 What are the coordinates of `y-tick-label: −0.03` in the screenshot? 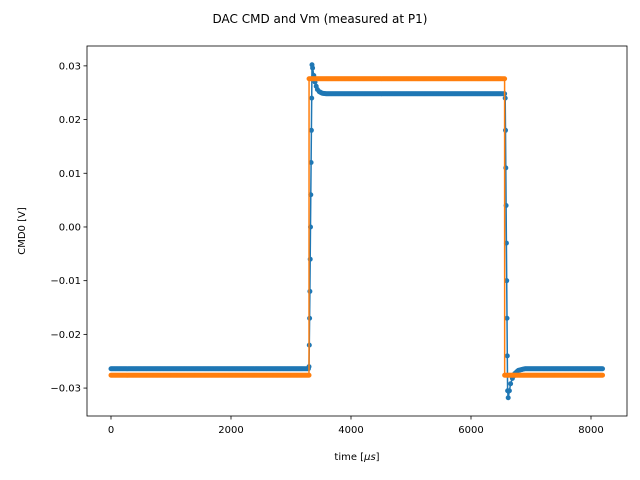 It's located at (65, 389).